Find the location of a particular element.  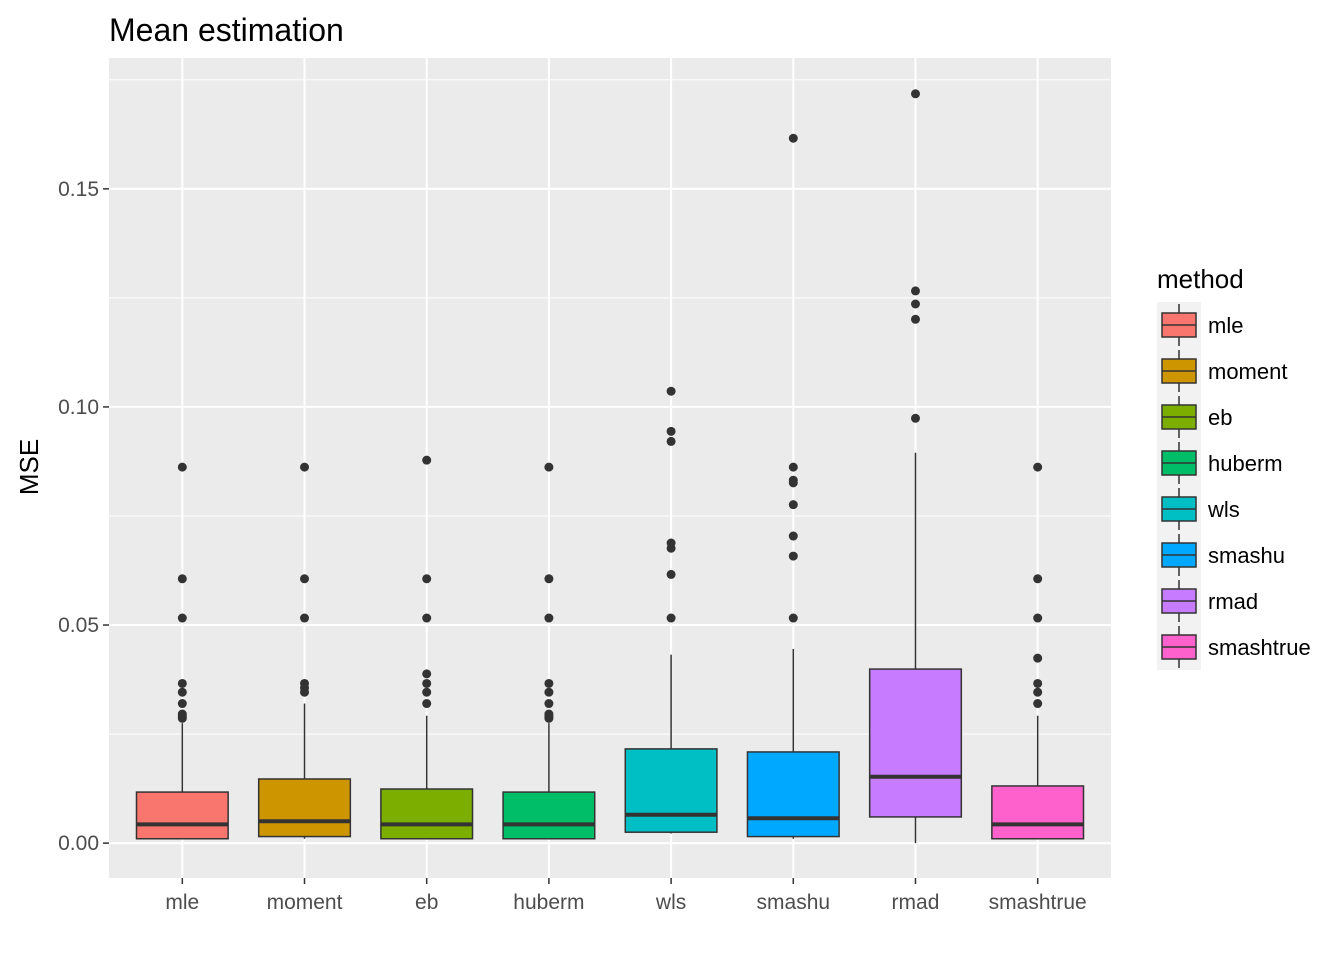

legend-item-eb: eb is located at coordinates (1194, 417).